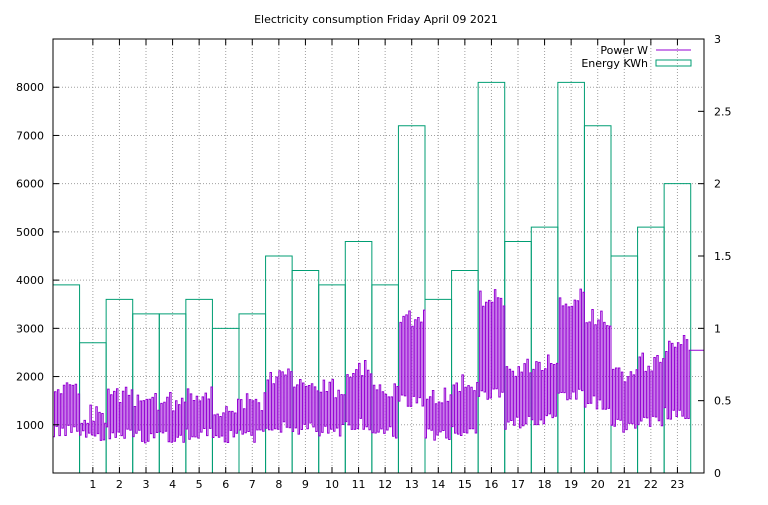 The width and height of the screenshot is (768, 505). What do you see at coordinates (119, 484) in the screenshot?
I see `x-tick-label: 2` at bounding box center [119, 484].